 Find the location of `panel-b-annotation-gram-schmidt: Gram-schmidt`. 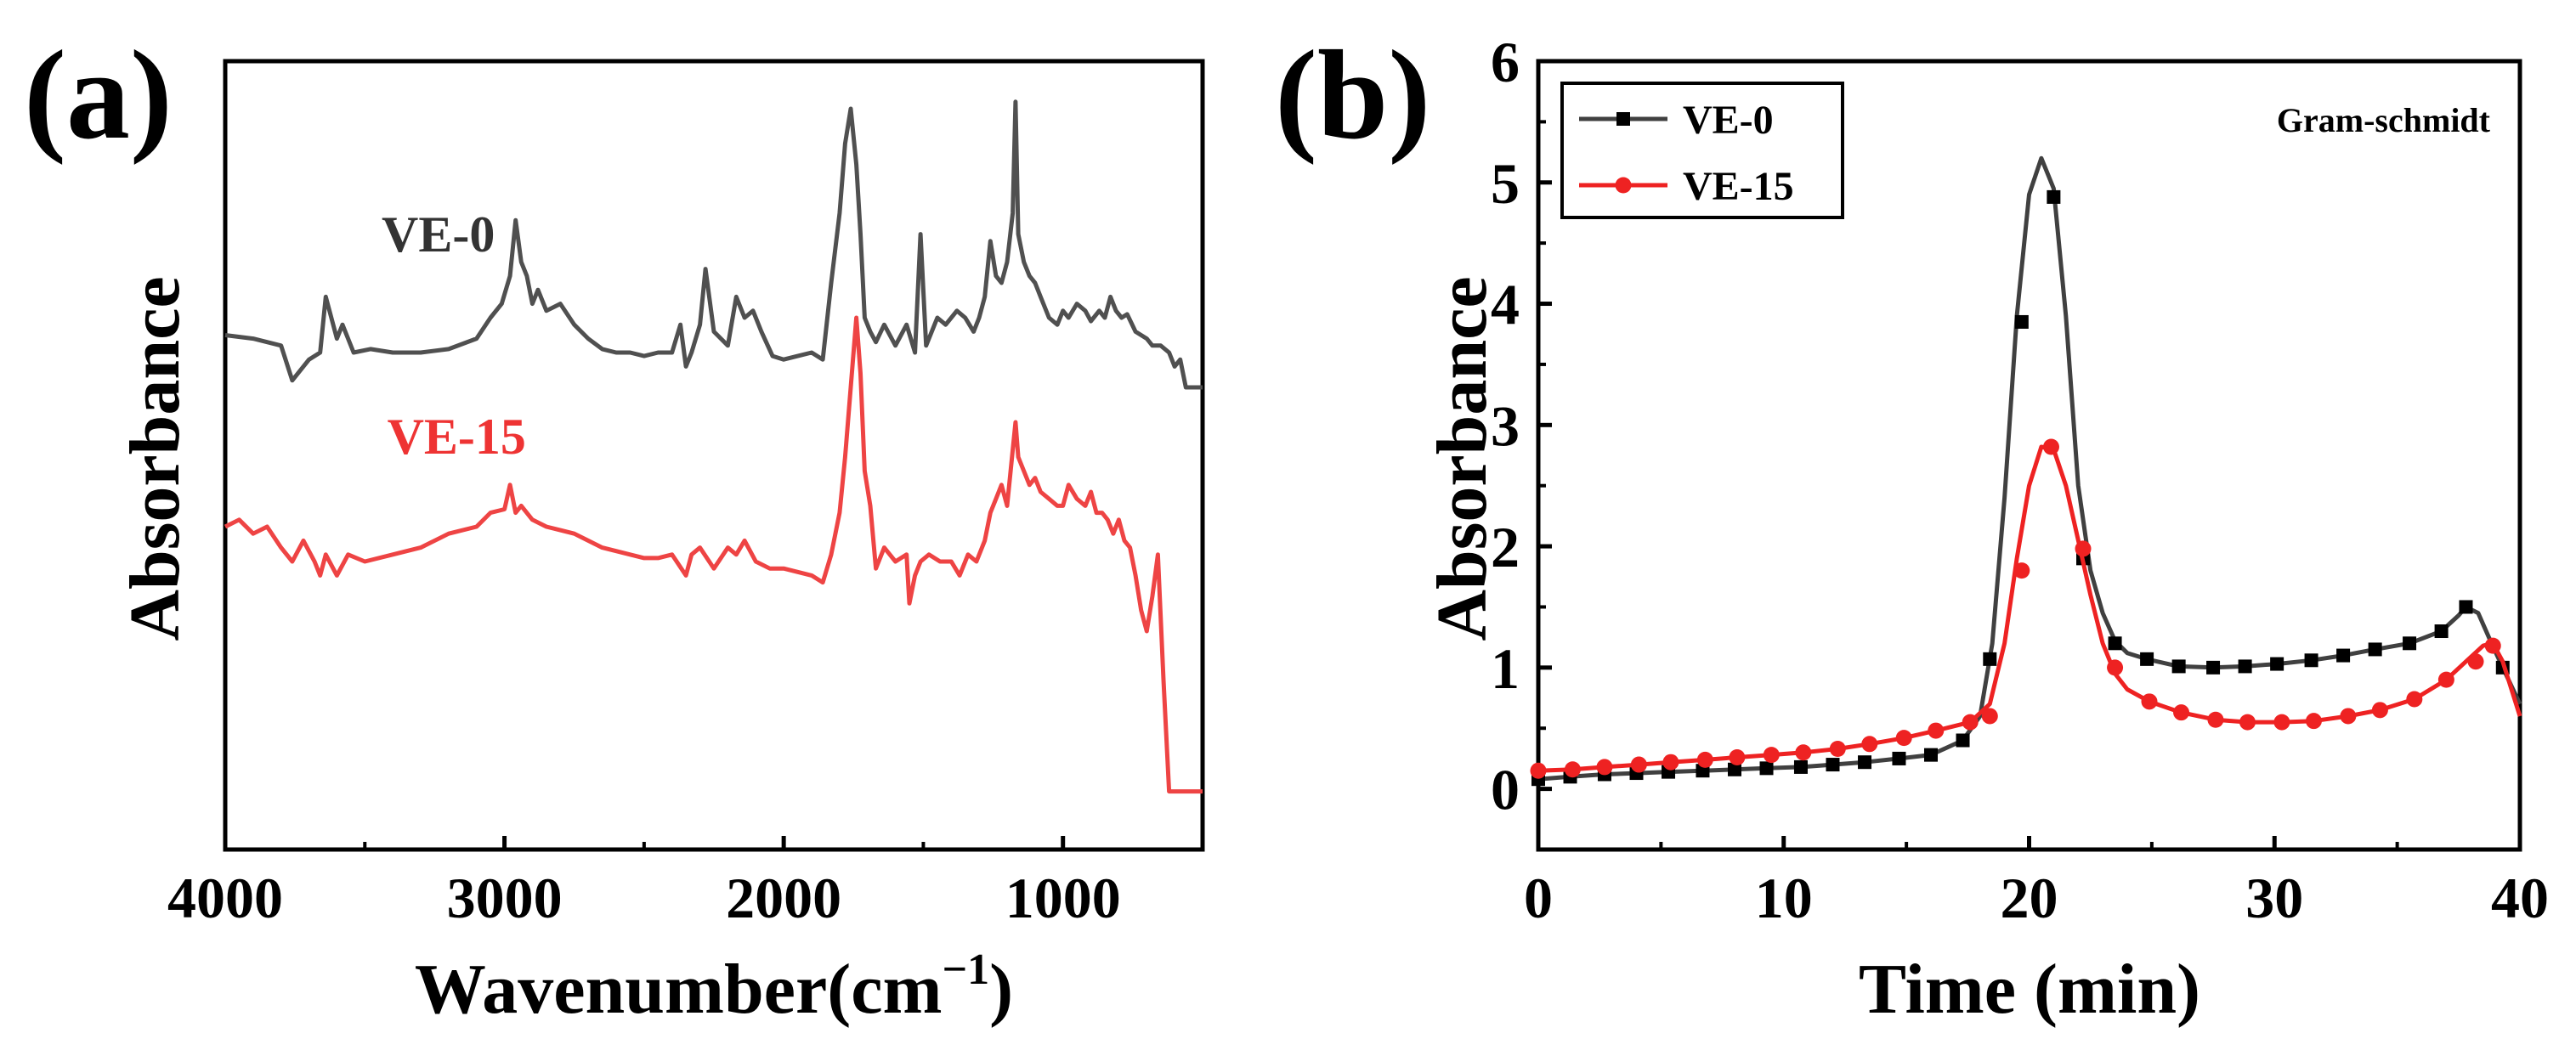

panel-b-annotation-gram-schmidt: Gram-schmidt is located at coordinates (2384, 120).